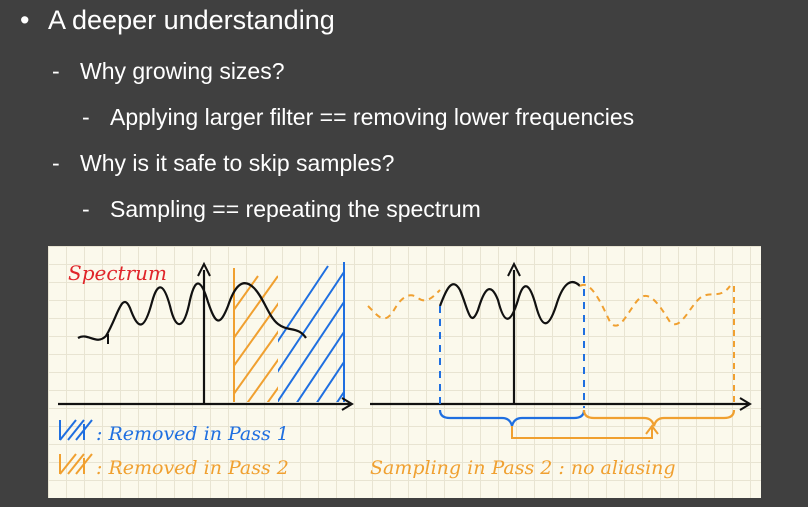  Describe the element at coordinates (745, 404) in the screenshot. I see `right-x-arrow` at that location.